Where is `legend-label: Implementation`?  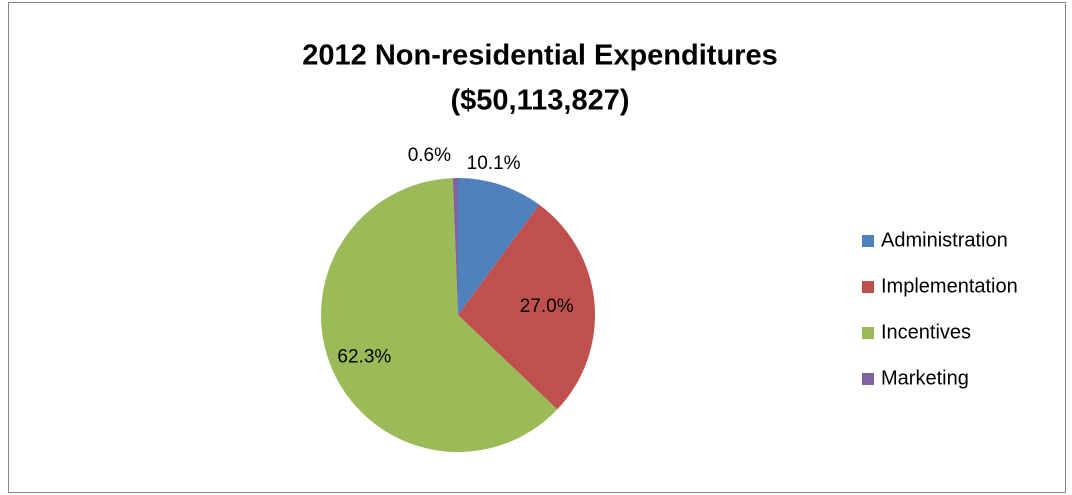
legend-label: Implementation is located at coordinates (949, 286).